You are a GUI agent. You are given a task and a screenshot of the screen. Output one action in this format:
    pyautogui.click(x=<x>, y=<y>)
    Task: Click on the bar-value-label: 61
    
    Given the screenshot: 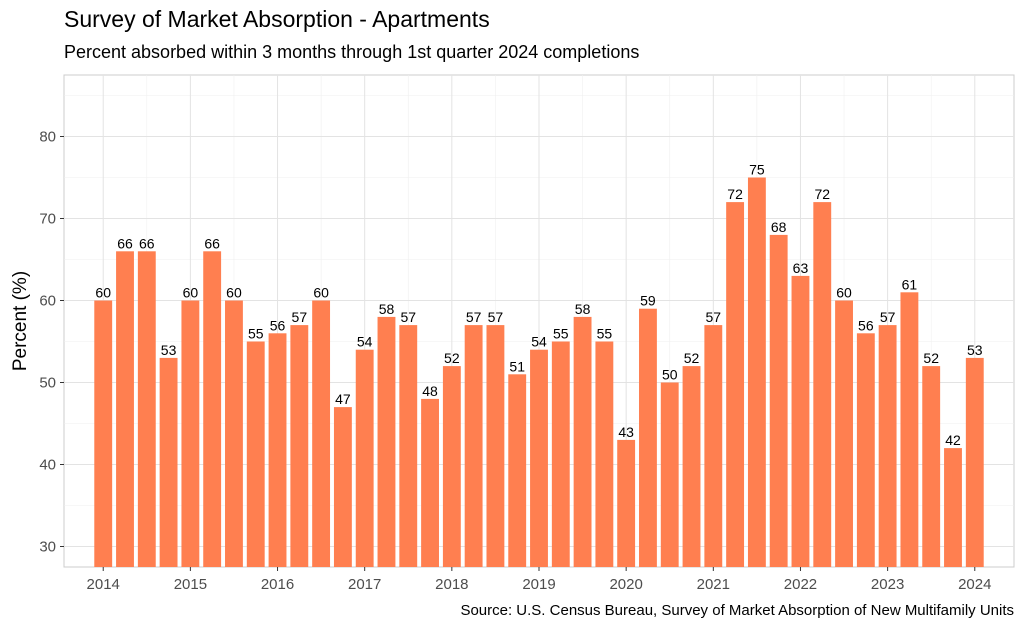 What is the action you would take?
    pyautogui.click(x=910, y=284)
    